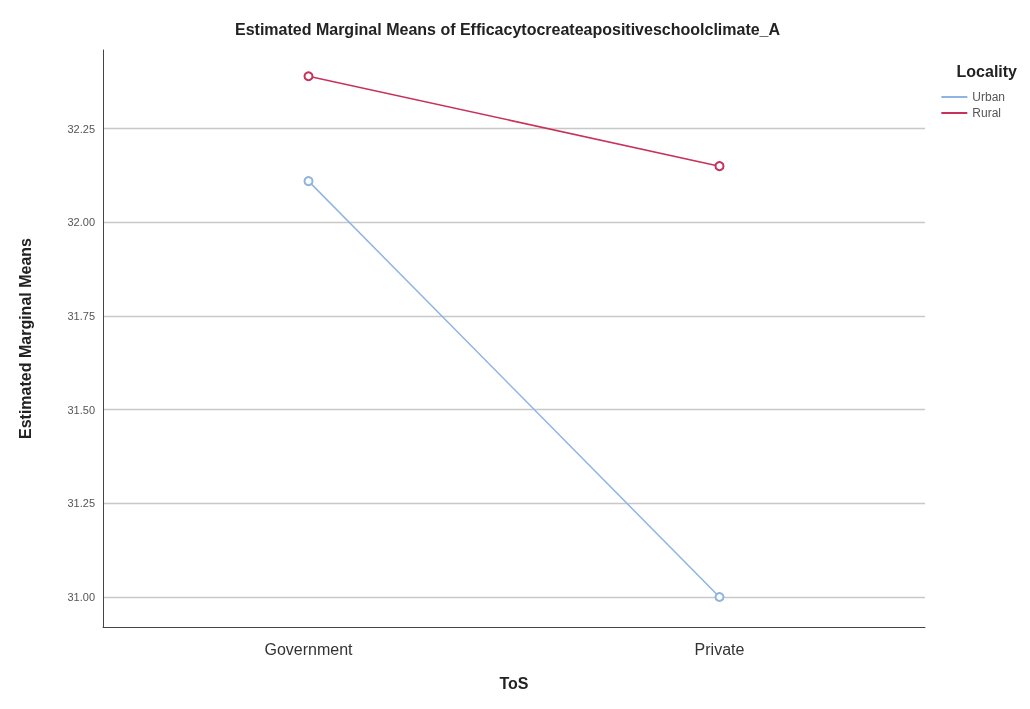  Describe the element at coordinates (508, 29) in the screenshot. I see `chart-title: Estimated Marginal Means of Efficacytocreateapositiveschoolclimate_A` at that location.